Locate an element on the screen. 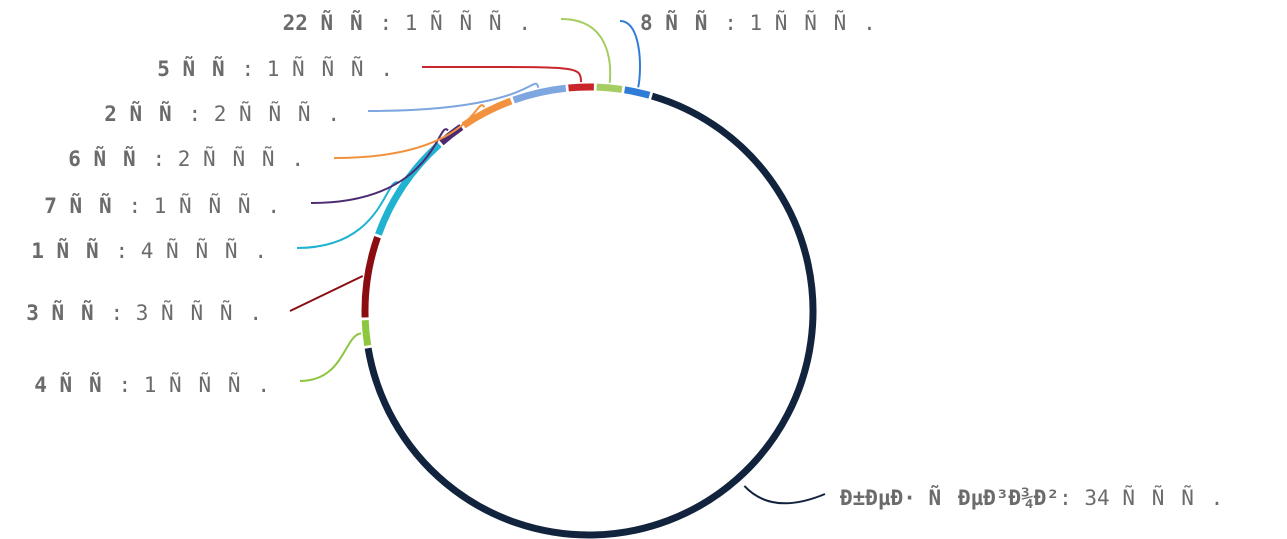 This screenshot has height=539, width=1287. slice-5-label-sep: : is located at coordinates (164, 159).